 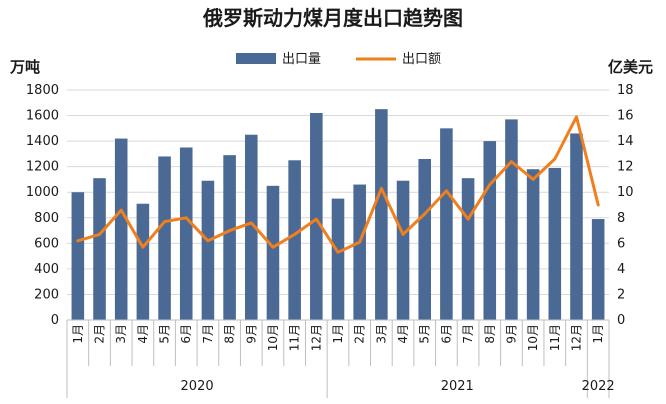 What do you see at coordinates (301, 59) in the screenshot?
I see `legend-label: 出口量` at bounding box center [301, 59].